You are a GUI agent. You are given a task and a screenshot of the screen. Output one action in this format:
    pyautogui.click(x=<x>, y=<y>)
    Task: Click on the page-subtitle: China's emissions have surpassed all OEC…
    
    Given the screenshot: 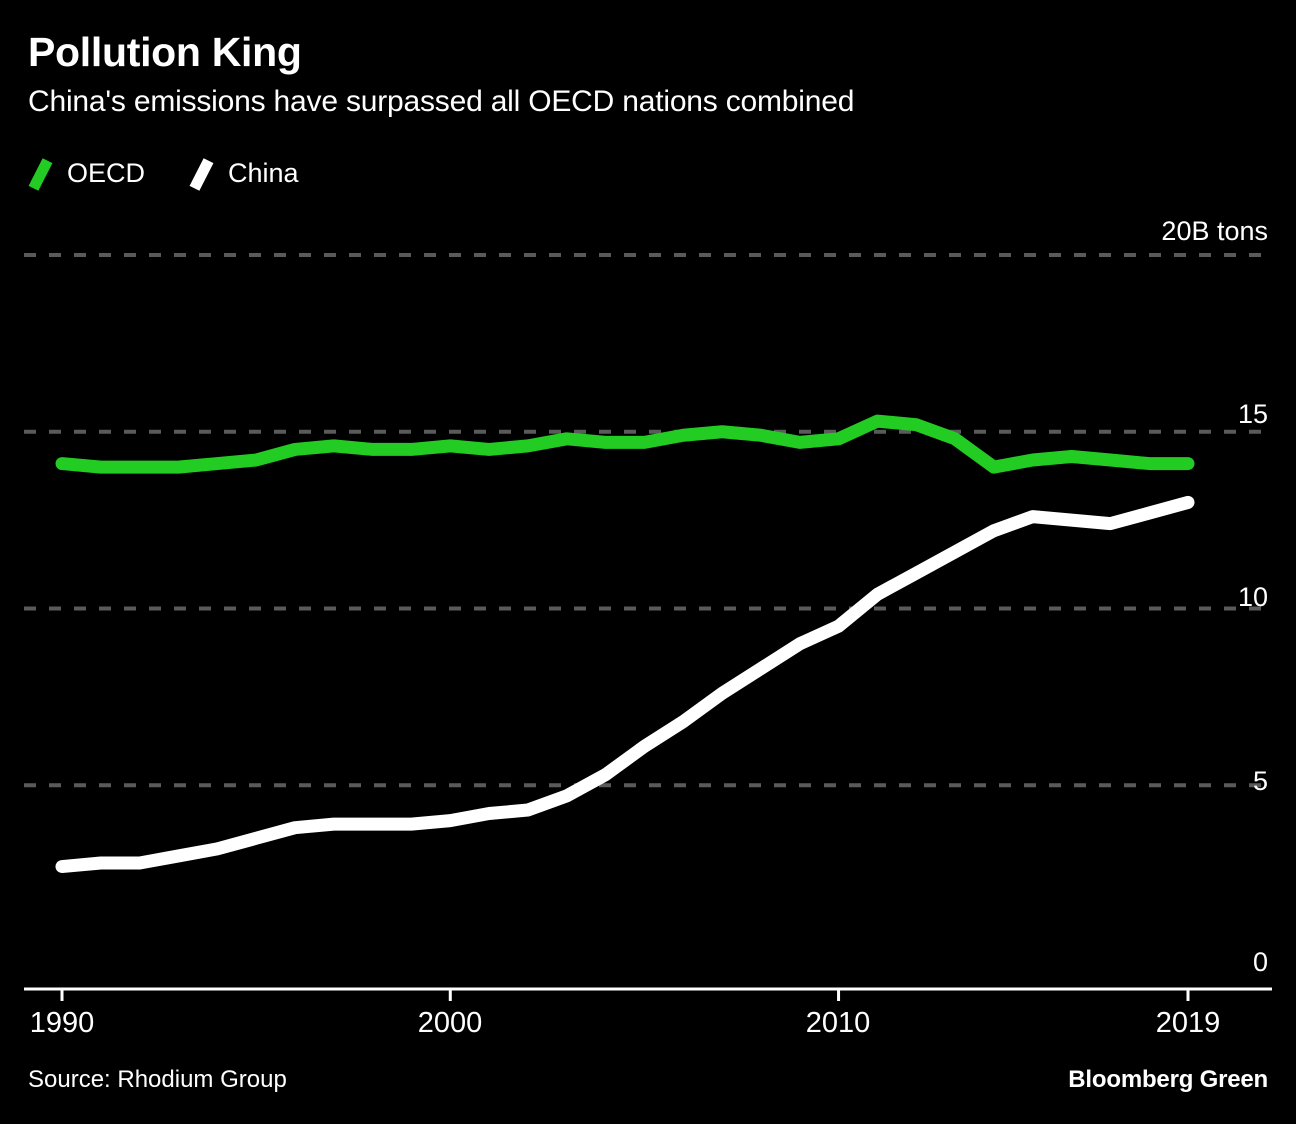 What is the action you would take?
    pyautogui.click(x=441, y=101)
    